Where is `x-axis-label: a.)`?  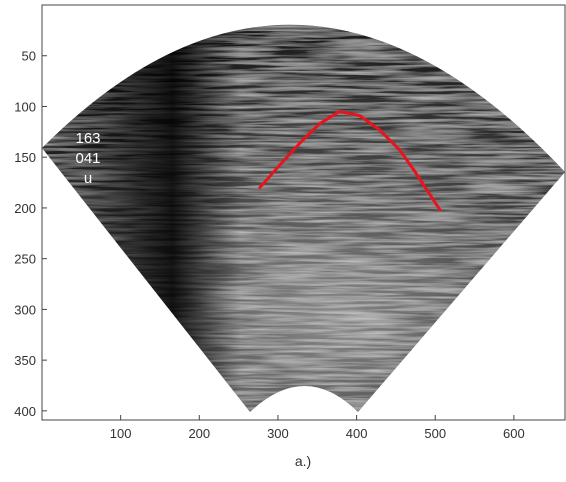
x-axis-label: a.) is located at coordinates (303, 461).